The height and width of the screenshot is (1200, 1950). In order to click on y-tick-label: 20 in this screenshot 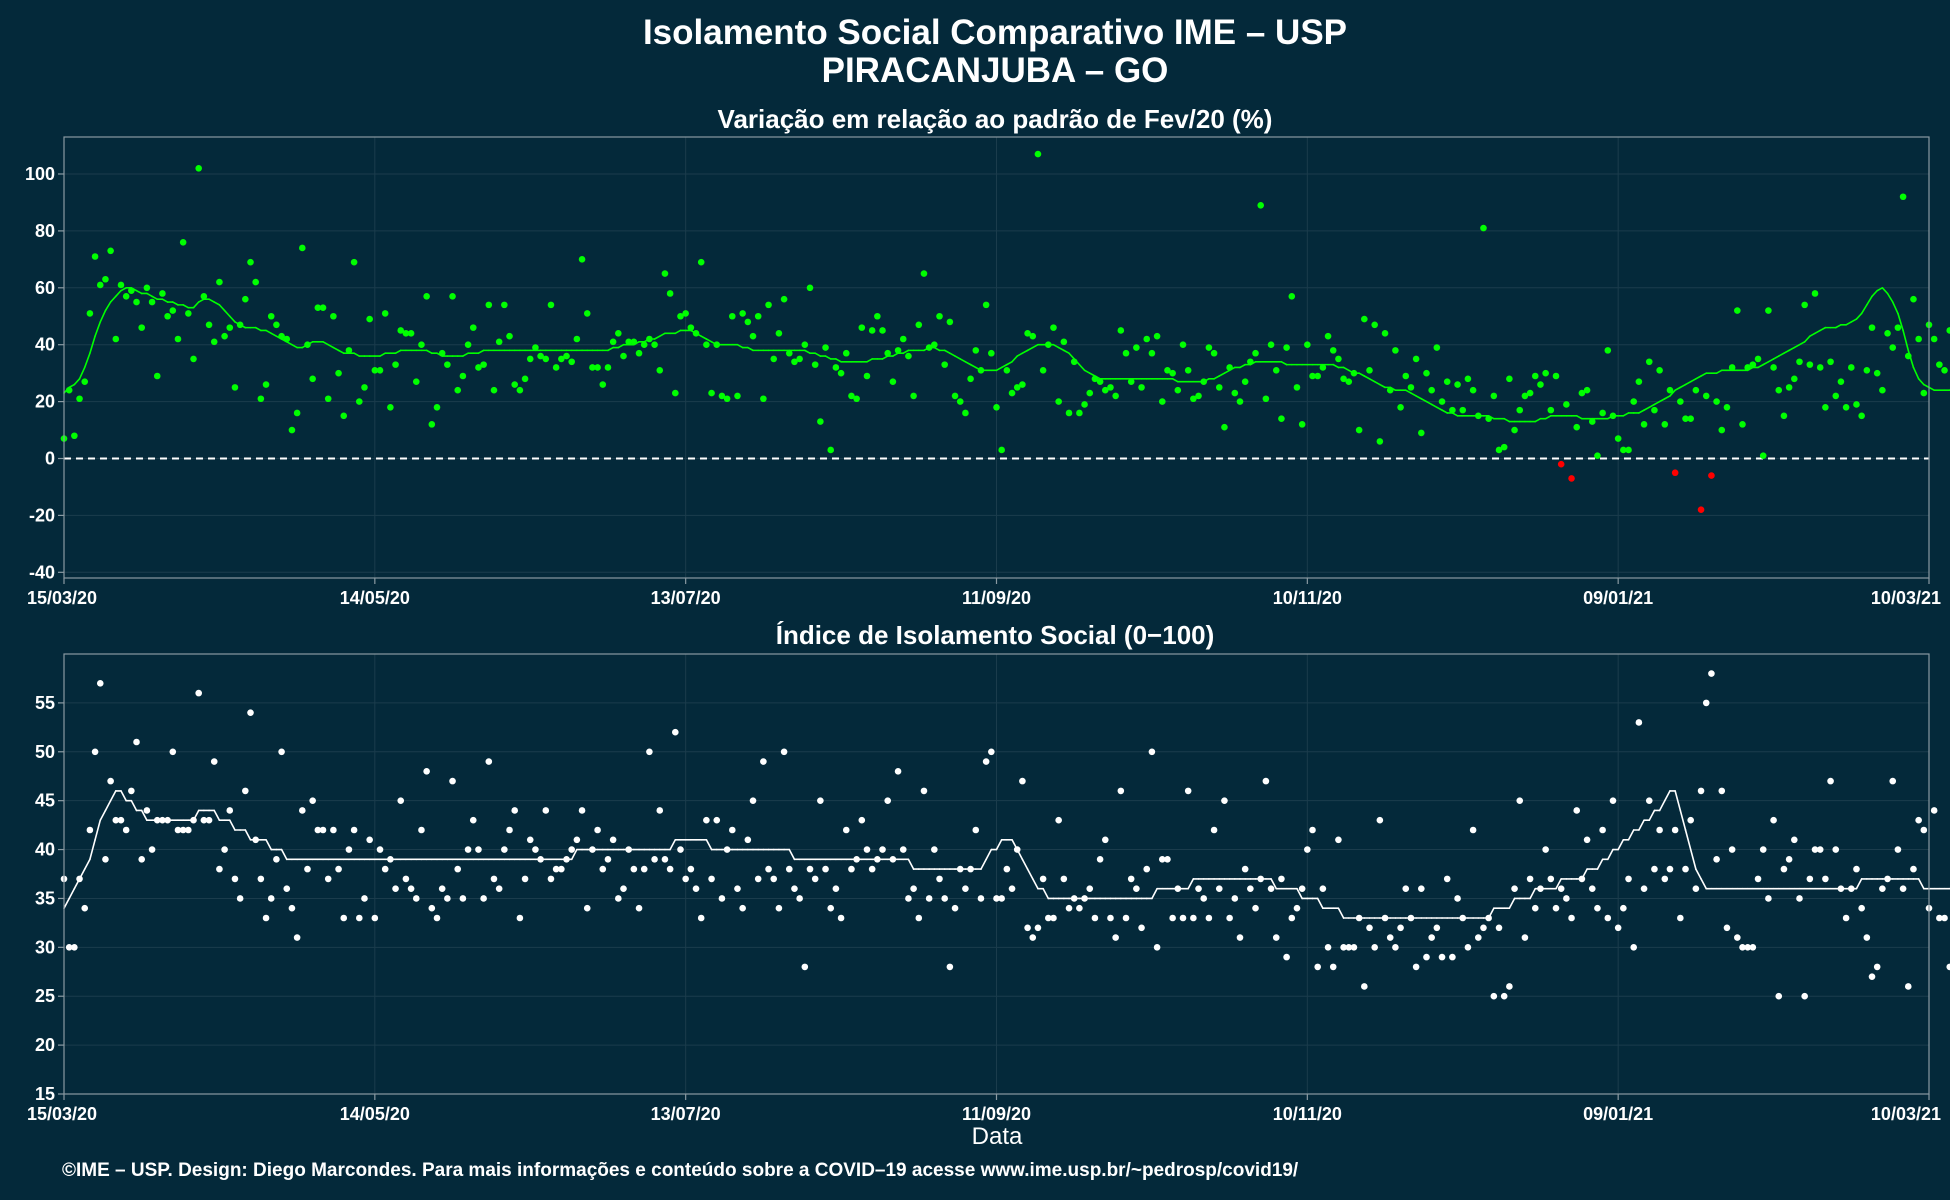, I will do `click(45, 1045)`.